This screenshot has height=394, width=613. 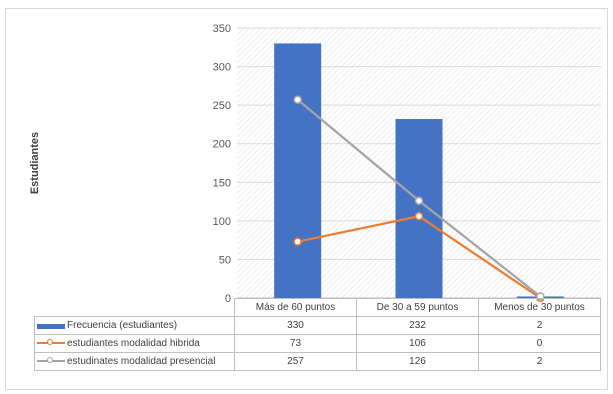 What do you see at coordinates (222, 106) in the screenshot?
I see `y-tick-label: 250` at bounding box center [222, 106].